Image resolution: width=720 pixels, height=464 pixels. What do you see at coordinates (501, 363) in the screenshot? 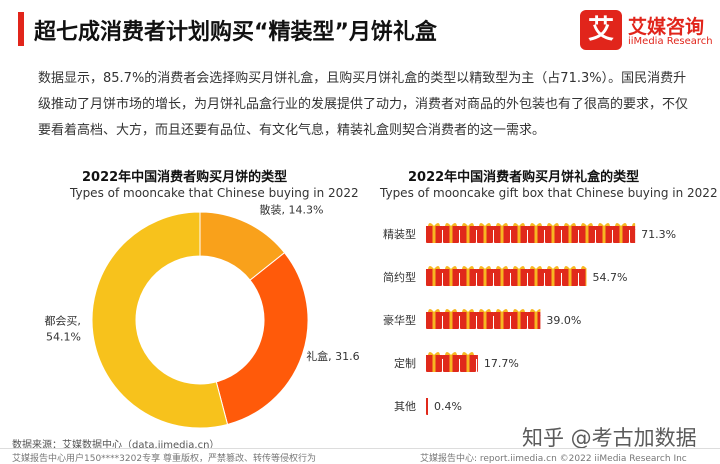
I see `bar-value-label: 17.7%` at bounding box center [501, 363].